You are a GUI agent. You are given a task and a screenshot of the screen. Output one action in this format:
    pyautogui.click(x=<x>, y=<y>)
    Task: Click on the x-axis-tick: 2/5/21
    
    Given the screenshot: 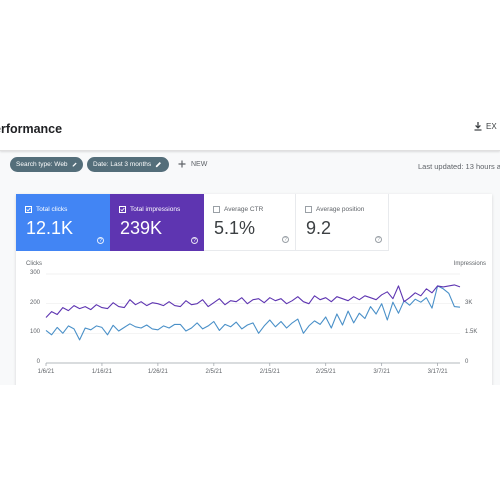 What is the action you would take?
    pyautogui.click(x=214, y=372)
    